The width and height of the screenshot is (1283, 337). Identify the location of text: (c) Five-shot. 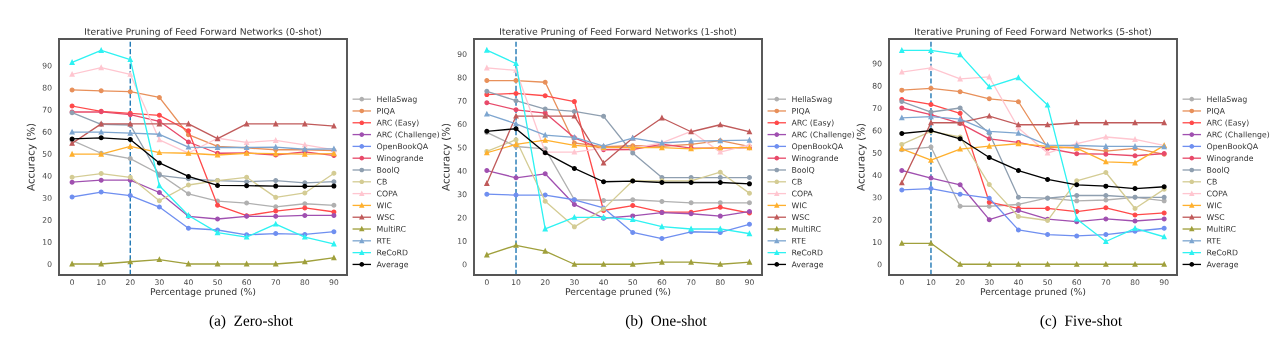
(1081, 322).